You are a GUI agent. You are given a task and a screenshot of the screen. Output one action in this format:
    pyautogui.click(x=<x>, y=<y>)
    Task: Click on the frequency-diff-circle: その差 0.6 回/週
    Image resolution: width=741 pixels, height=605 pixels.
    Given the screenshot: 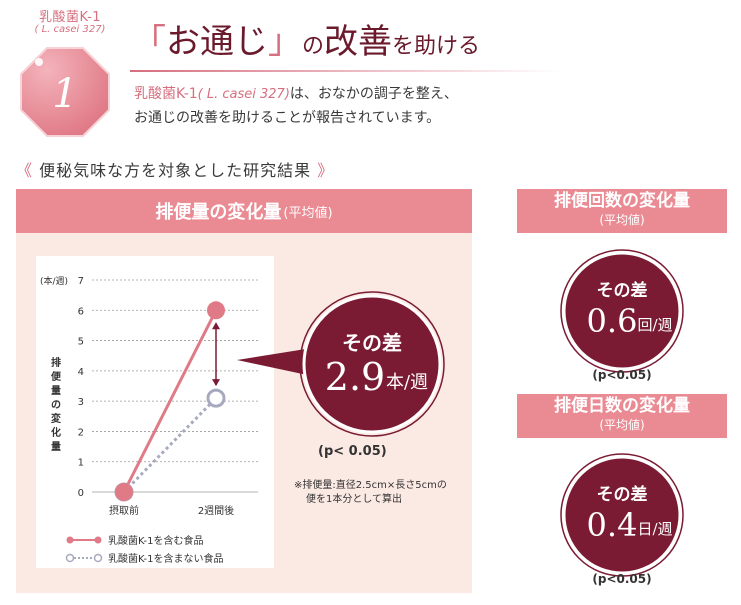 What is the action you would take?
    pyautogui.click(x=622, y=311)
    